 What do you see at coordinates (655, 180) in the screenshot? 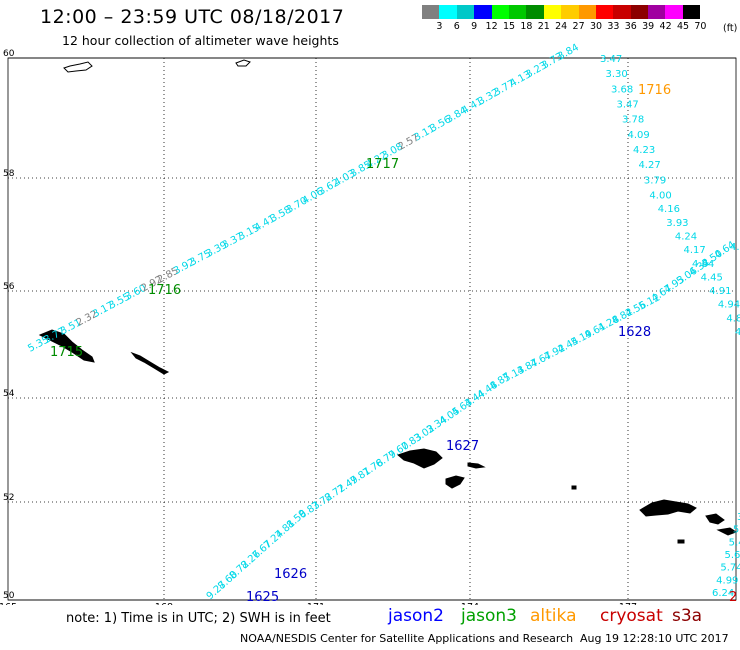
I see `wave-height-label: 3.79` at bounding box center [655, 180].